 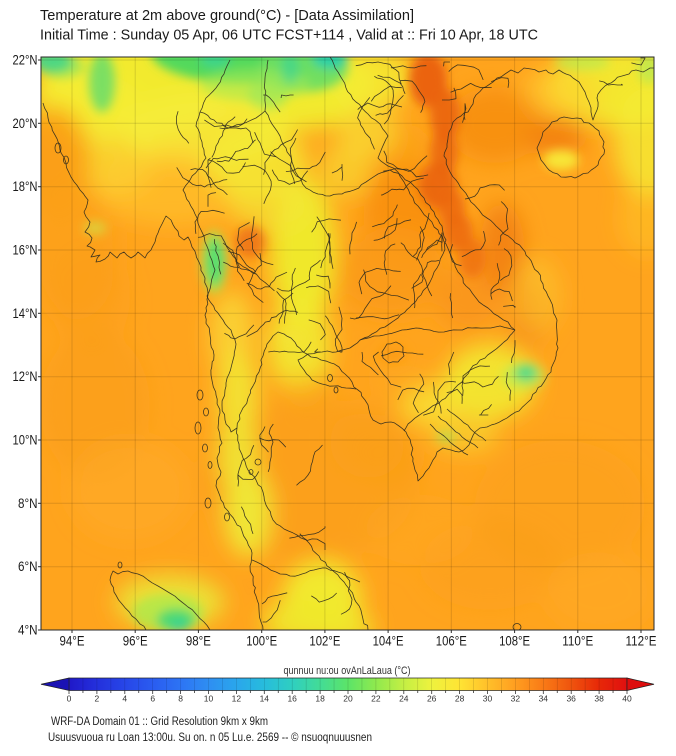 What do you see at coordinates (347, 671) in the screenshot?
I see `svg-text: qunnuu nu:ou ovAnLaLaua (°C)` at bounding box center [347, 671].